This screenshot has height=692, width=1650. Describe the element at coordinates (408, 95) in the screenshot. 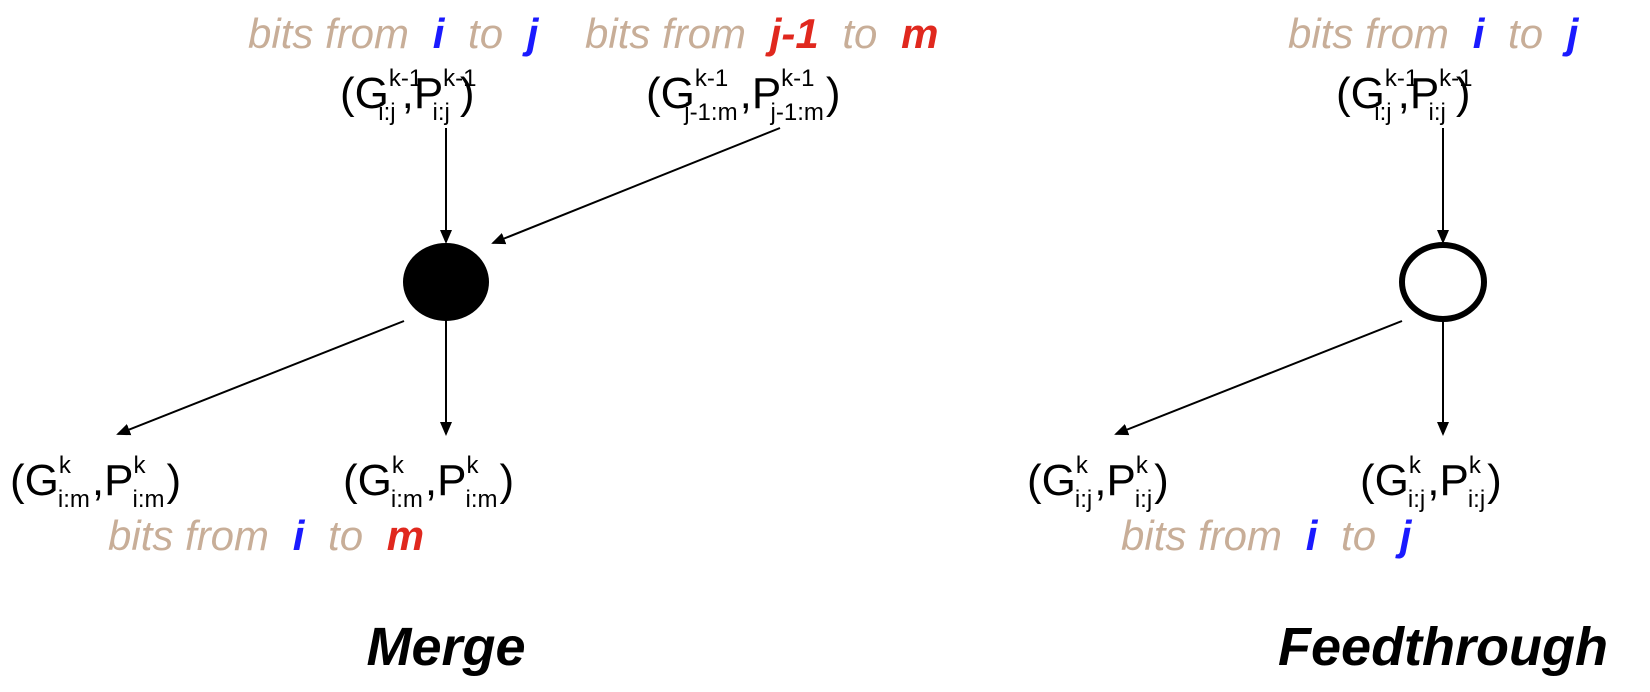

I see `merge-input-left-expr: (Gk-1 i:j ,Pk-1 i:j)` at that location.